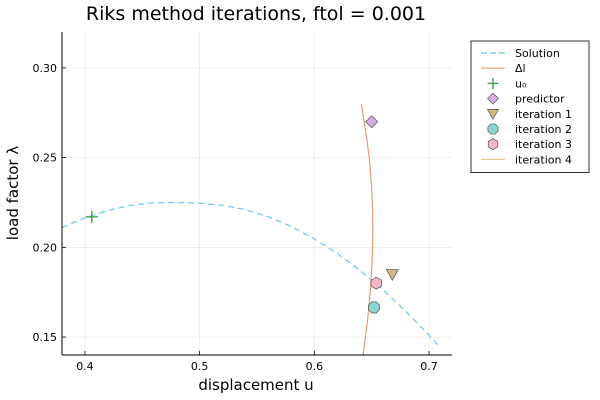  What do you see at coordinates (493, 83) in the screenshot?
I see `legend-swatch-u` at bounding box center [493, 83].